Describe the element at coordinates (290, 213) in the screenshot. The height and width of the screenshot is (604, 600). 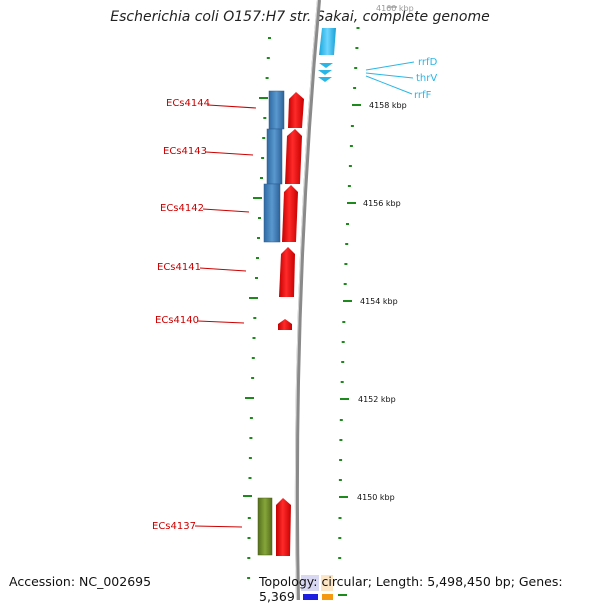
I see `cds-arrow-ecs4142` at that location.